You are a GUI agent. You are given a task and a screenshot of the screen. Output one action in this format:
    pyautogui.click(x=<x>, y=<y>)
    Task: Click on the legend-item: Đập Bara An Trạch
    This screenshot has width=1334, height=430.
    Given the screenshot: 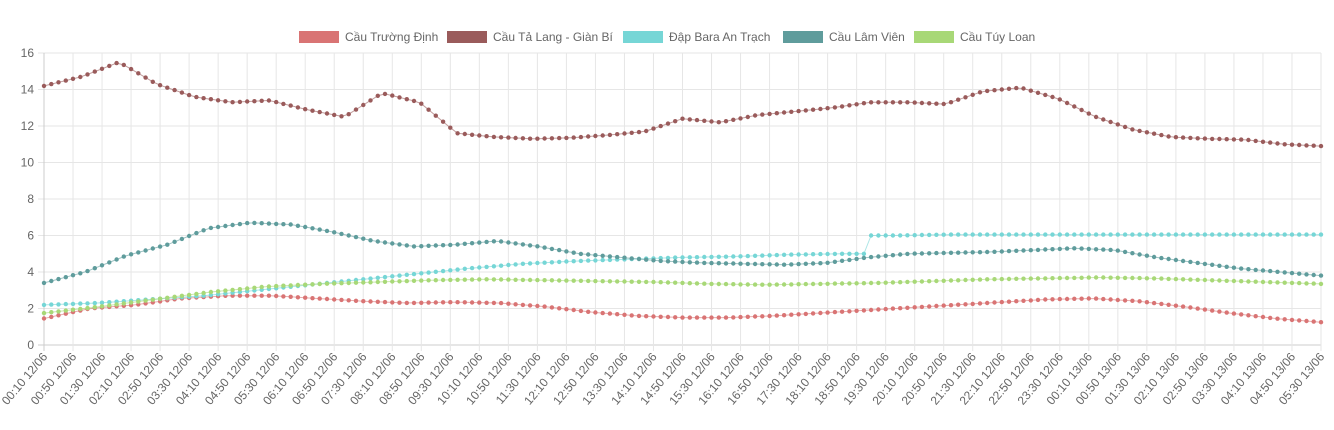 What is the action you would take?
    pyautogui.click(x=696, y=37)
    